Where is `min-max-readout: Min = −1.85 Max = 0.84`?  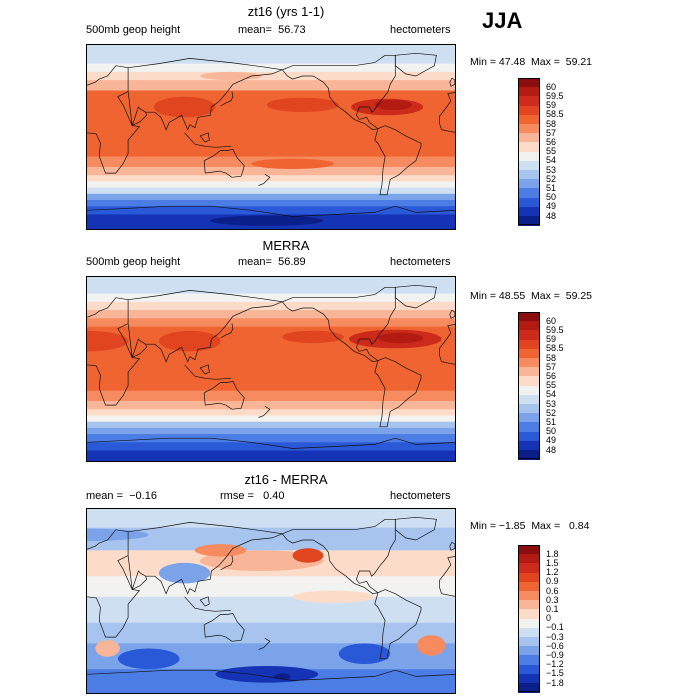
min-max-readout: Min = −1.85 Max = 0.84 is located at coordinates (530, 526).